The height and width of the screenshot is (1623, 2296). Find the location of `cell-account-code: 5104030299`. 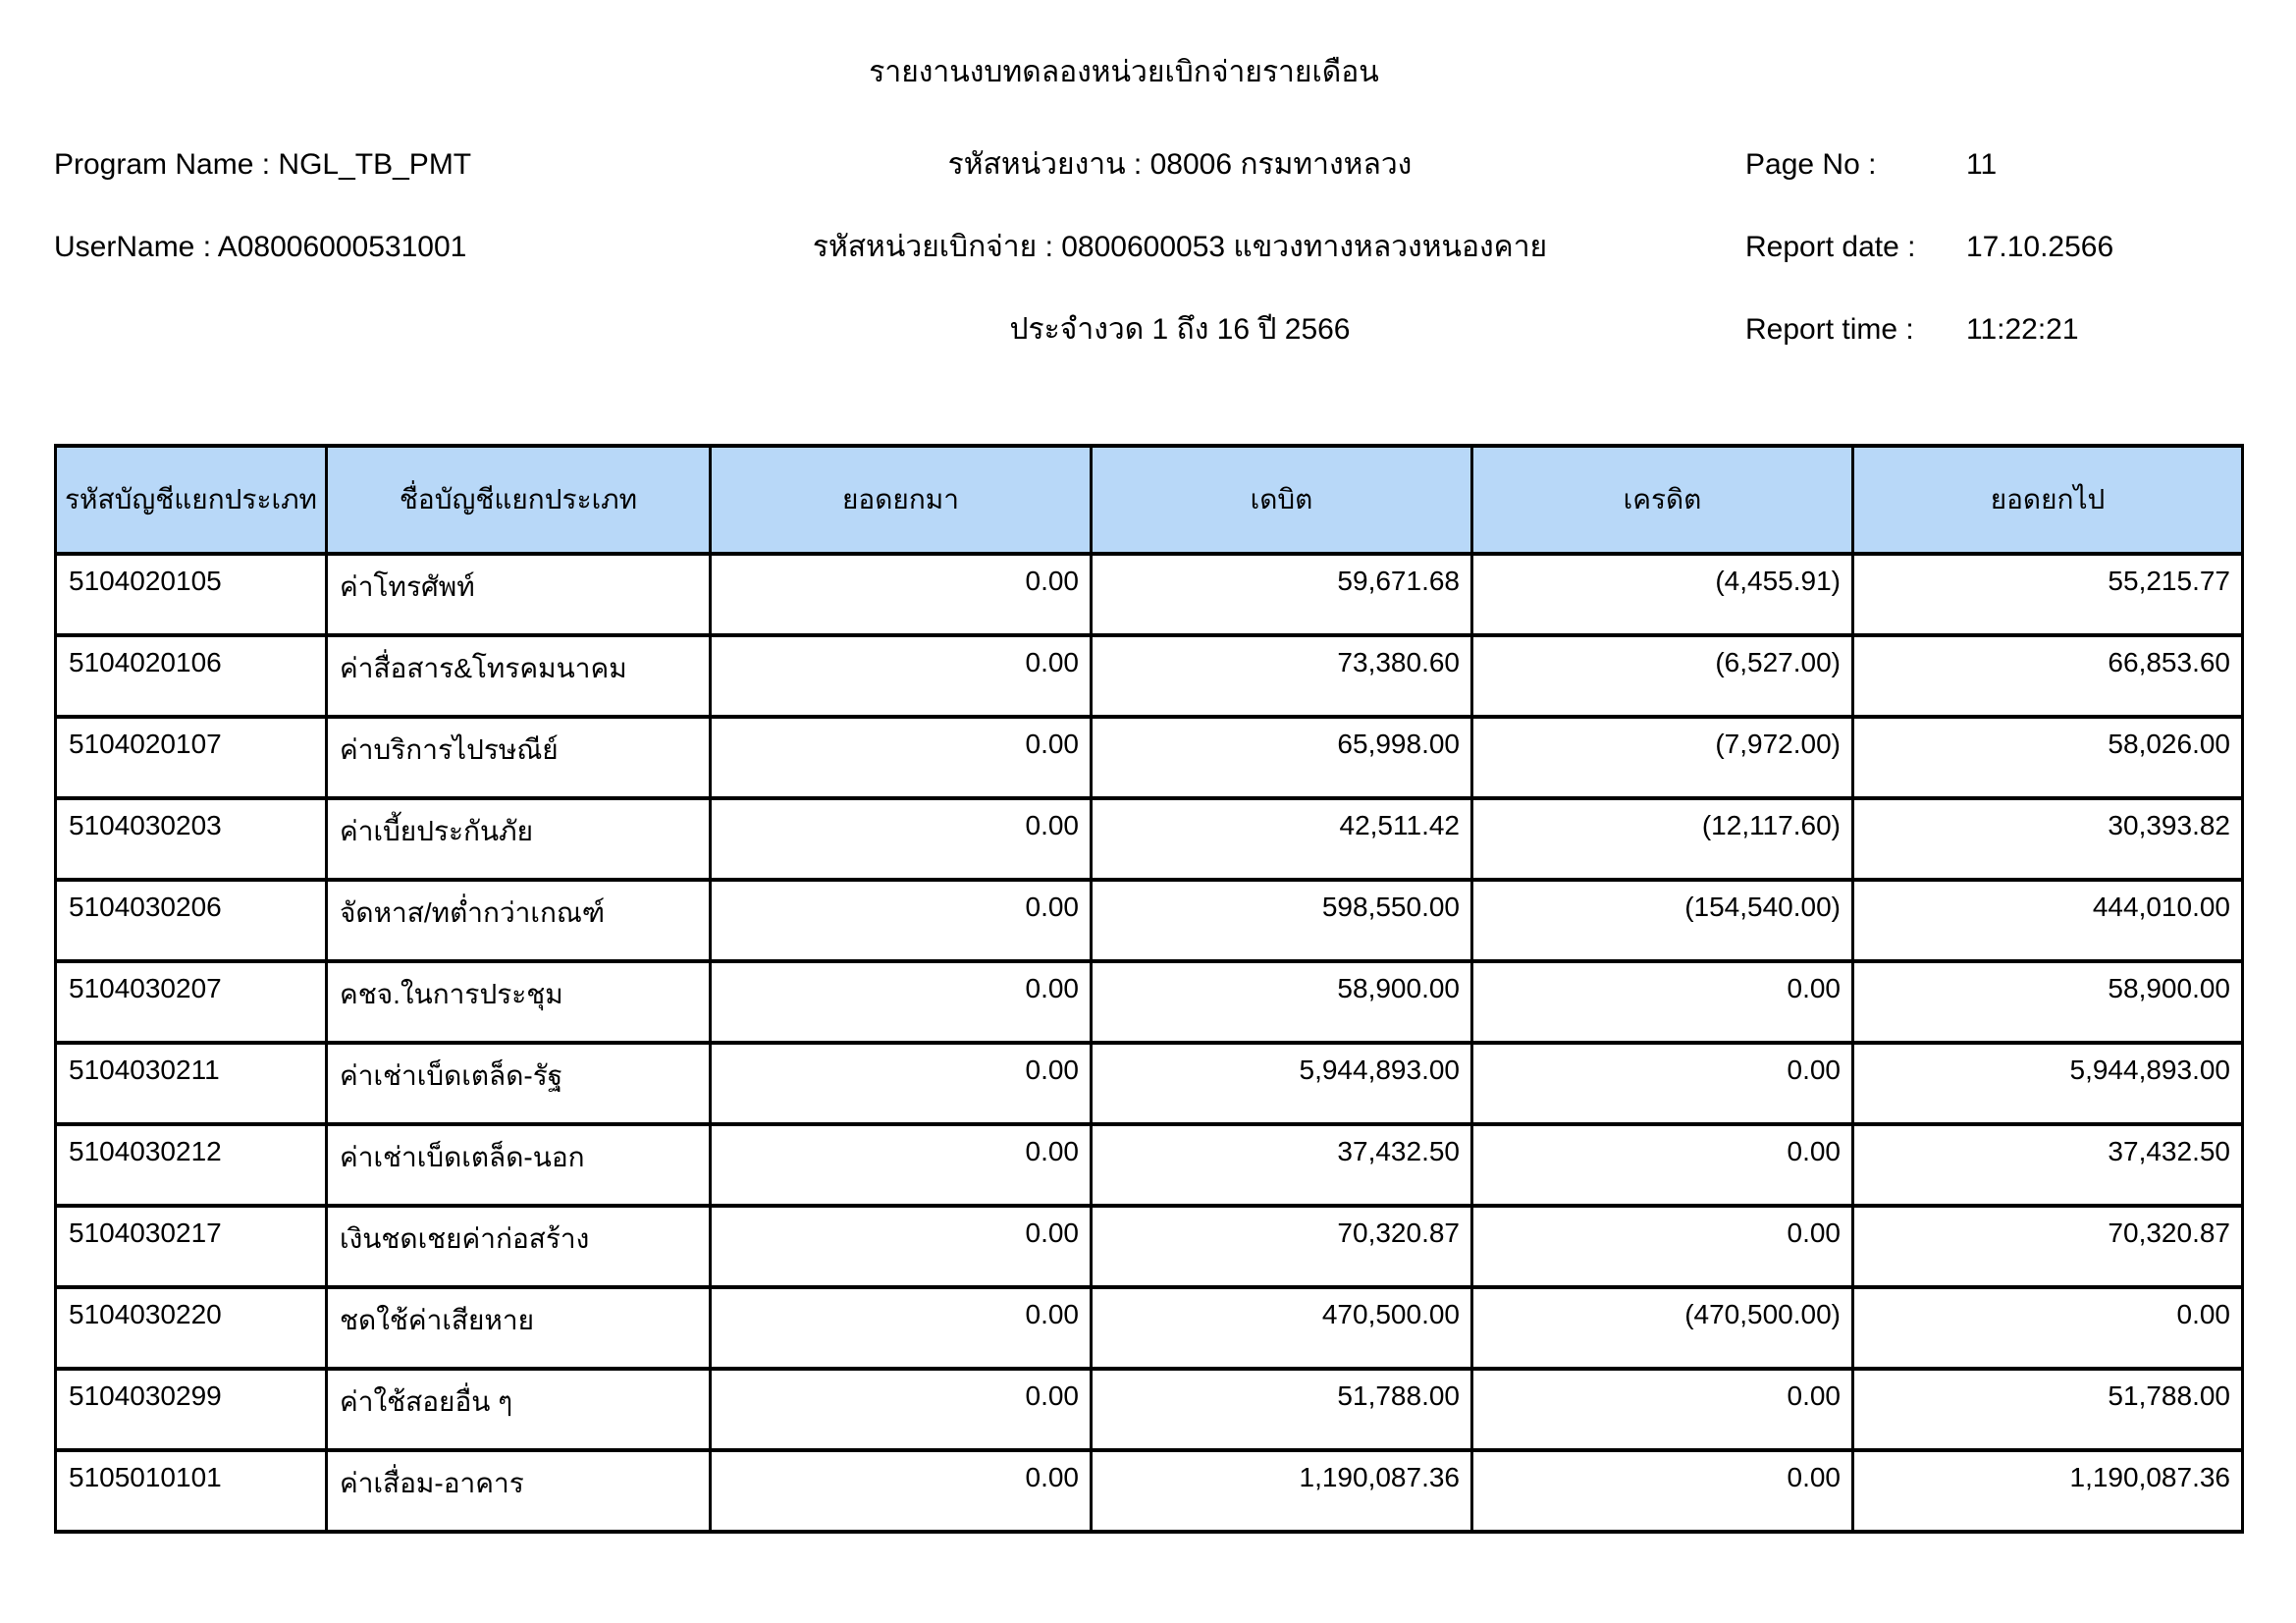

cell-account-code: 5104030299 is located at coordinates (191, 1410).